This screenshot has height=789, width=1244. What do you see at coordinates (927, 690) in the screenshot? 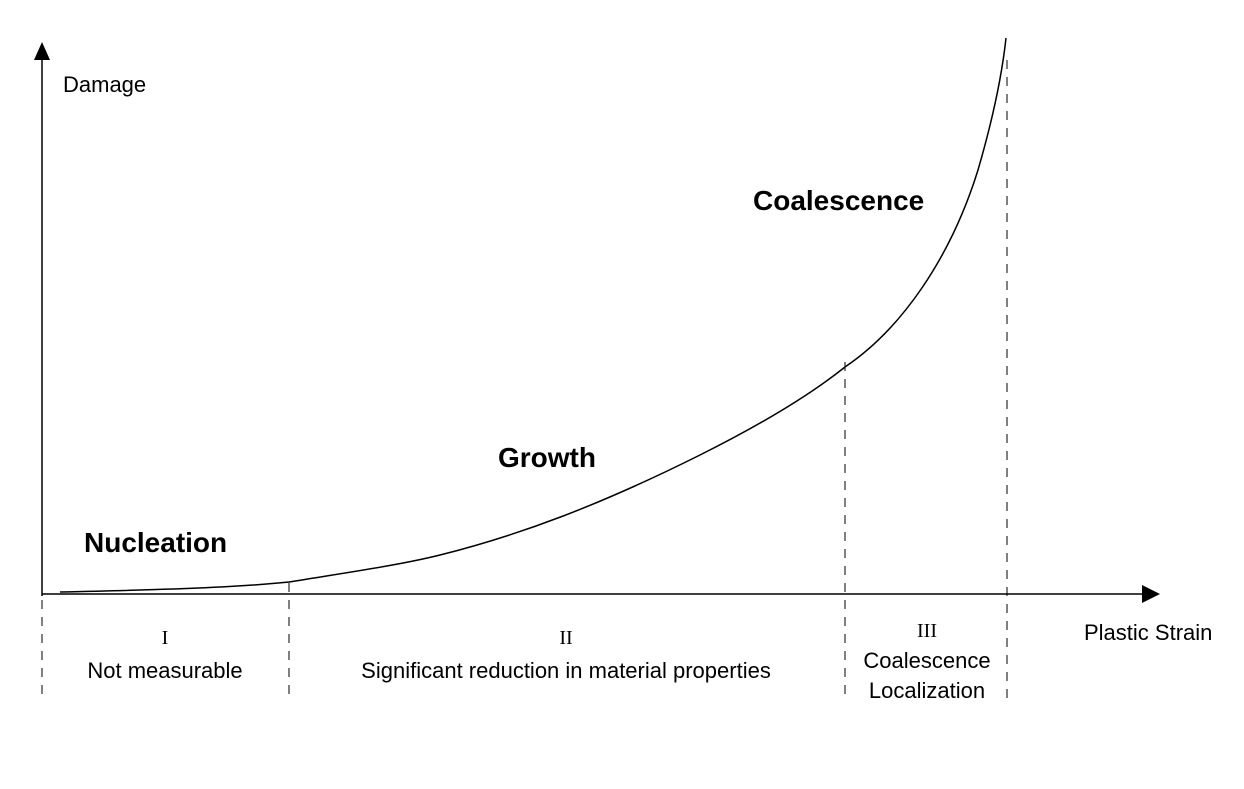
I see `stage-description-3-line-2: Localization` at bounding box center [927, 690].